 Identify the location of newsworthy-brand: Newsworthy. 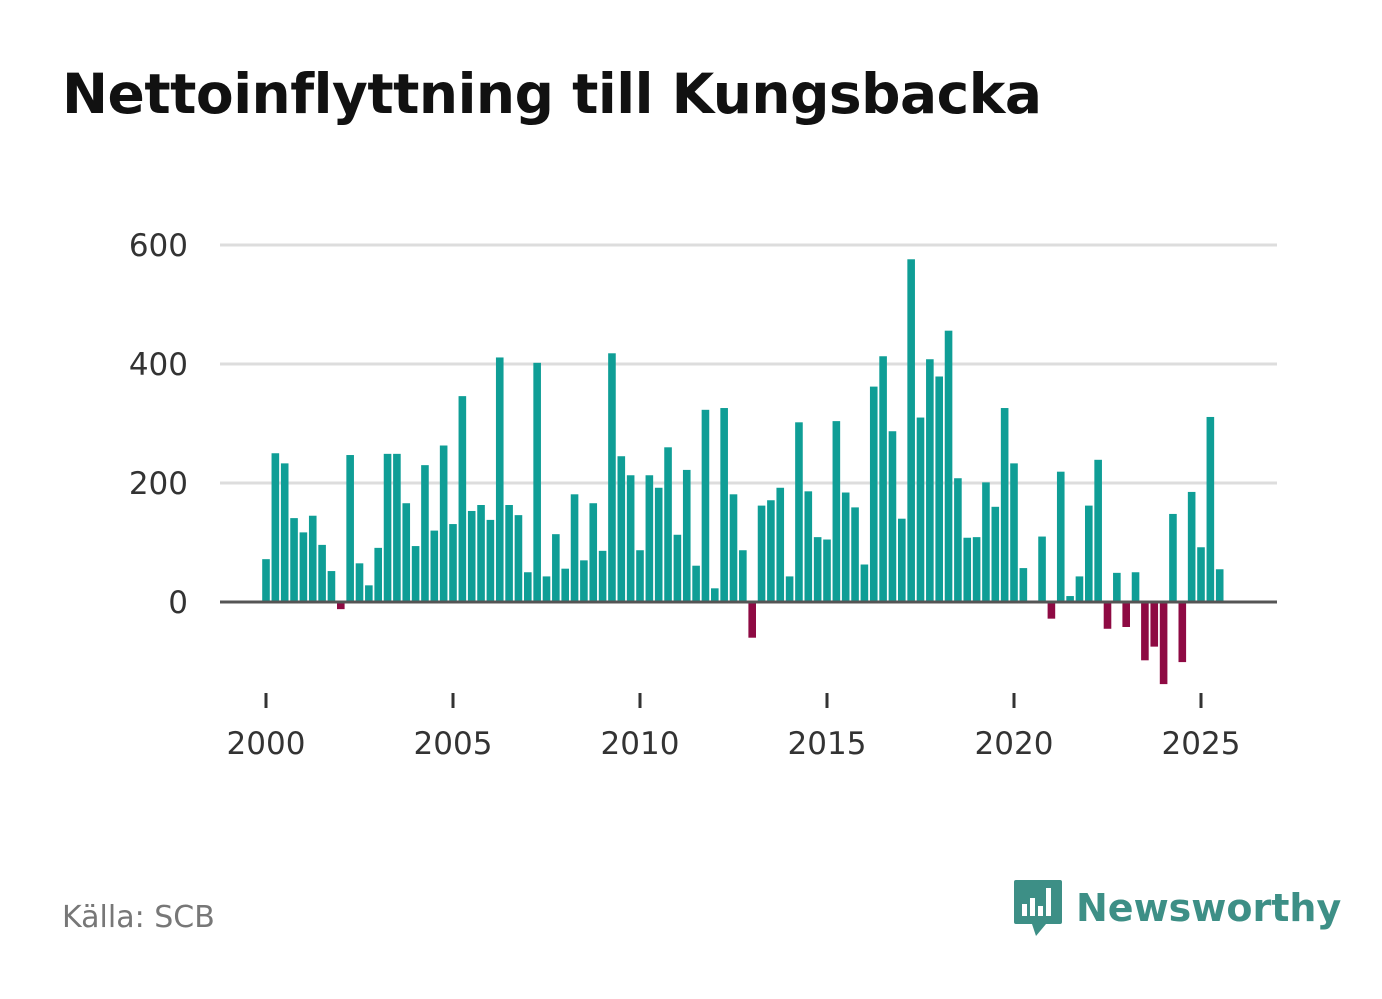
(1176, 908).